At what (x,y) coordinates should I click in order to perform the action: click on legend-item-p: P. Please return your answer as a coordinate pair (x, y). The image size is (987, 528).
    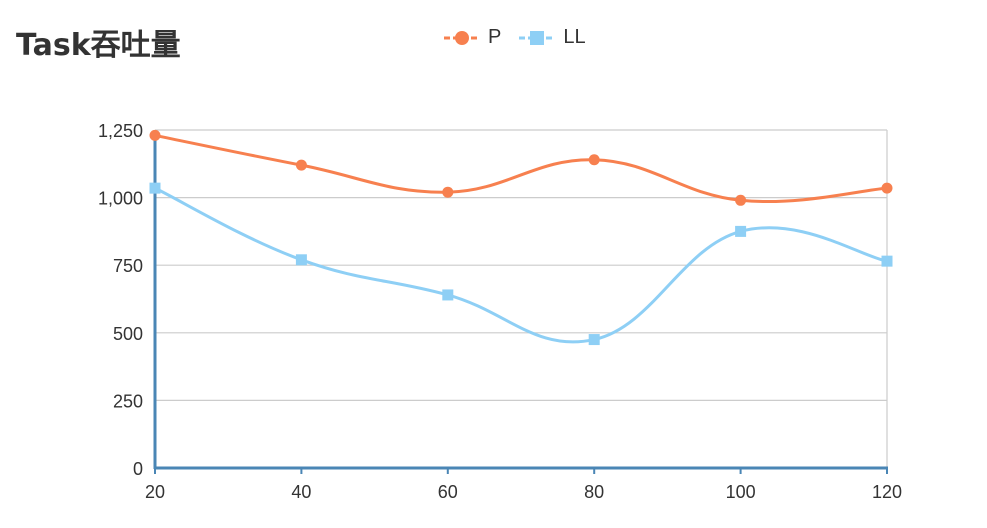
    Looking at the image, I should click on (471, 37).